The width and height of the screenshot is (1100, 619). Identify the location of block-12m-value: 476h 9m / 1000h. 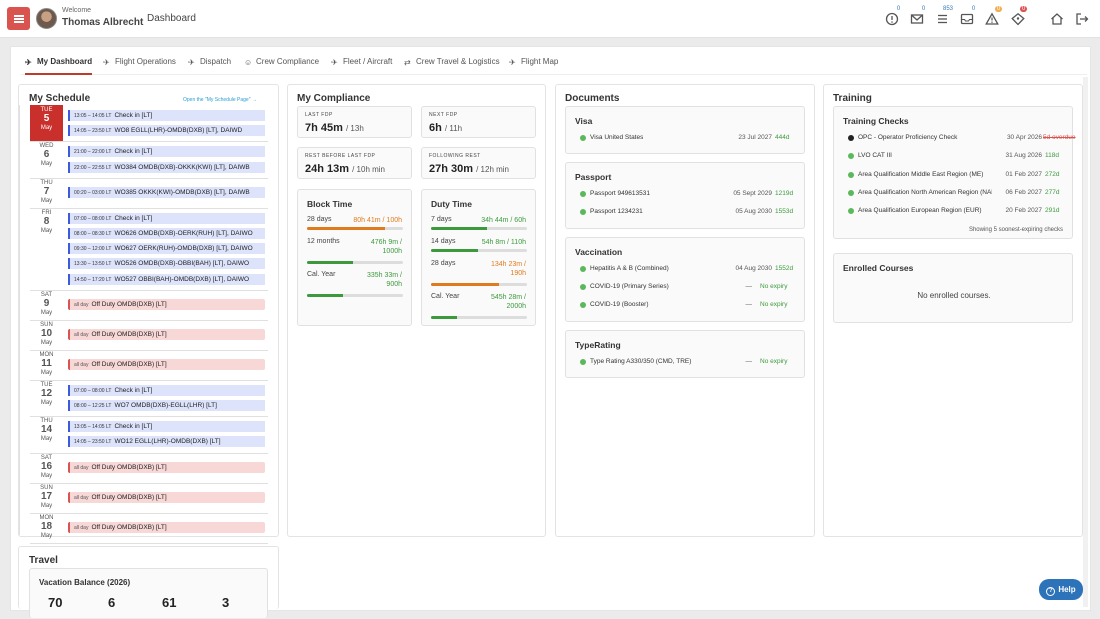
(386, 247).